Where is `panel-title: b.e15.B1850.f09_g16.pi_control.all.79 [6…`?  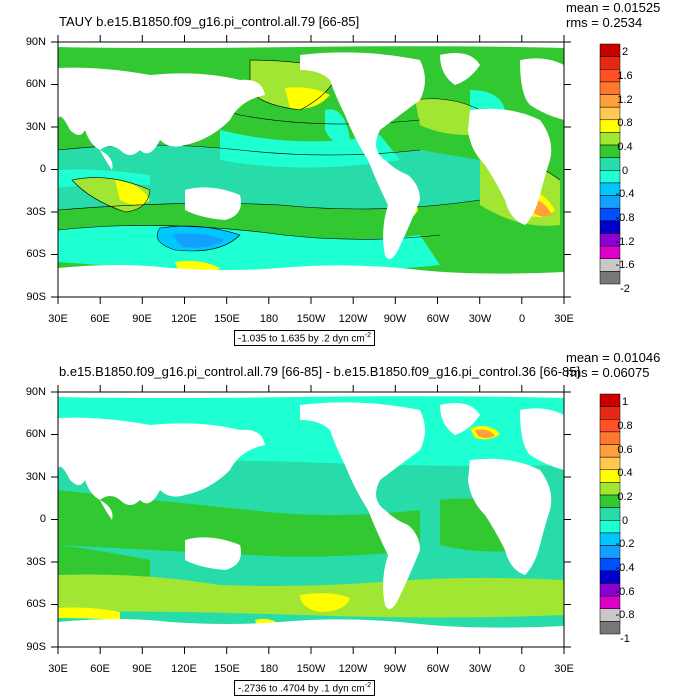 panel-title: b.e15.B1850.f09_g16.pi_control.all.79 [6… is located at coordinates (320, 371).